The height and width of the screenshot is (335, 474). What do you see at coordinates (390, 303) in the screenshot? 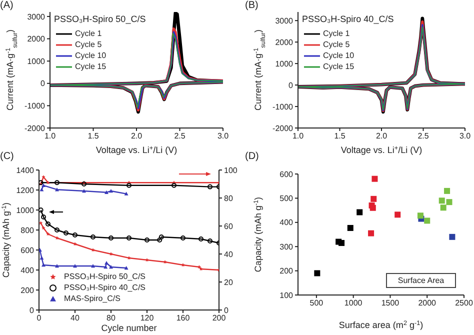
I see `x-tick-label: 1500` at bounding box center [390, 303].